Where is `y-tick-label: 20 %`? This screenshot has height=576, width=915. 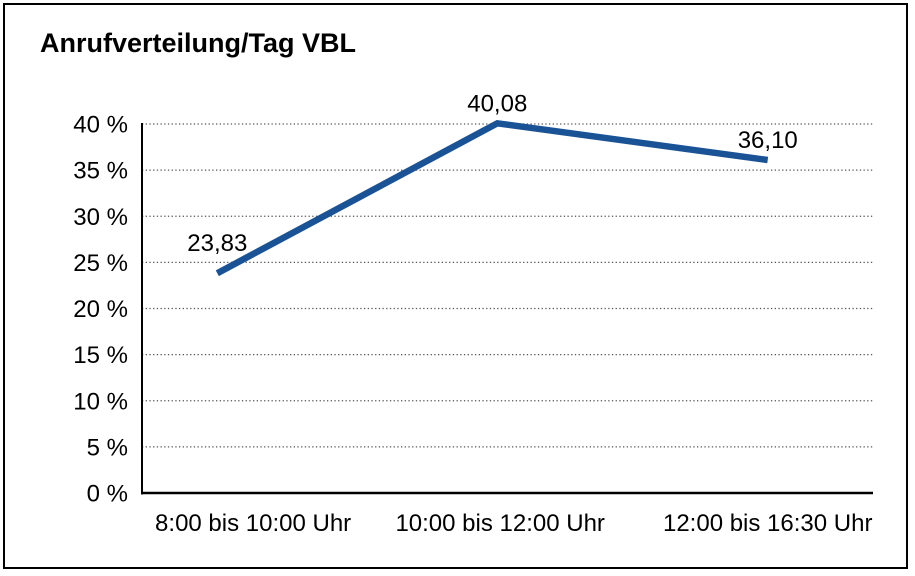 y-tick-label: 20 % is located at coordinates (100, 309).